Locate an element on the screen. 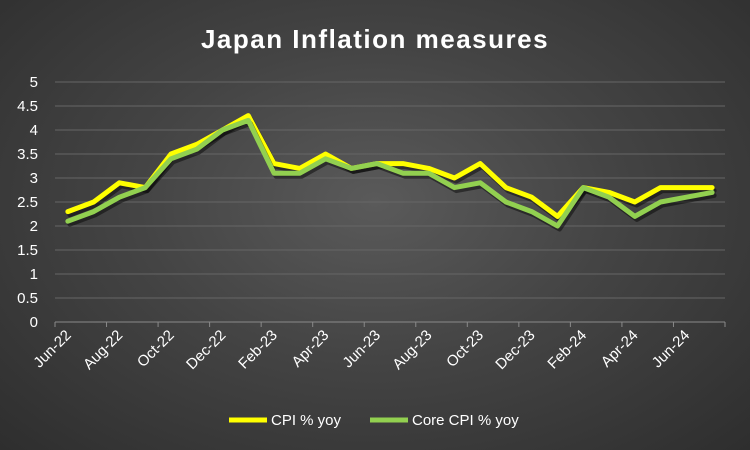 The height and width of the screenshot is (450, 750). x-tick-label: Apr-23 is located at coordinates (311, 349).